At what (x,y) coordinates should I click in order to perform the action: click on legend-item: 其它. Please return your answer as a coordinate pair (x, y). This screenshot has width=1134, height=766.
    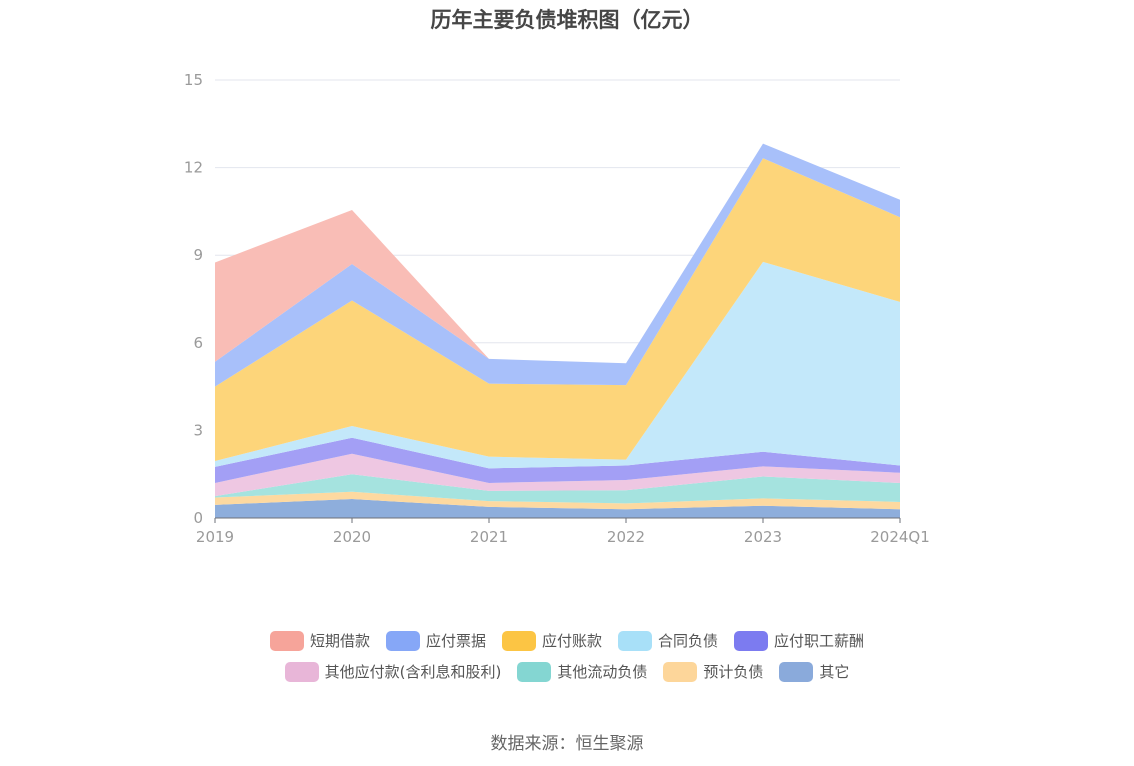
    Looking at the image, I should click on (814, 671).